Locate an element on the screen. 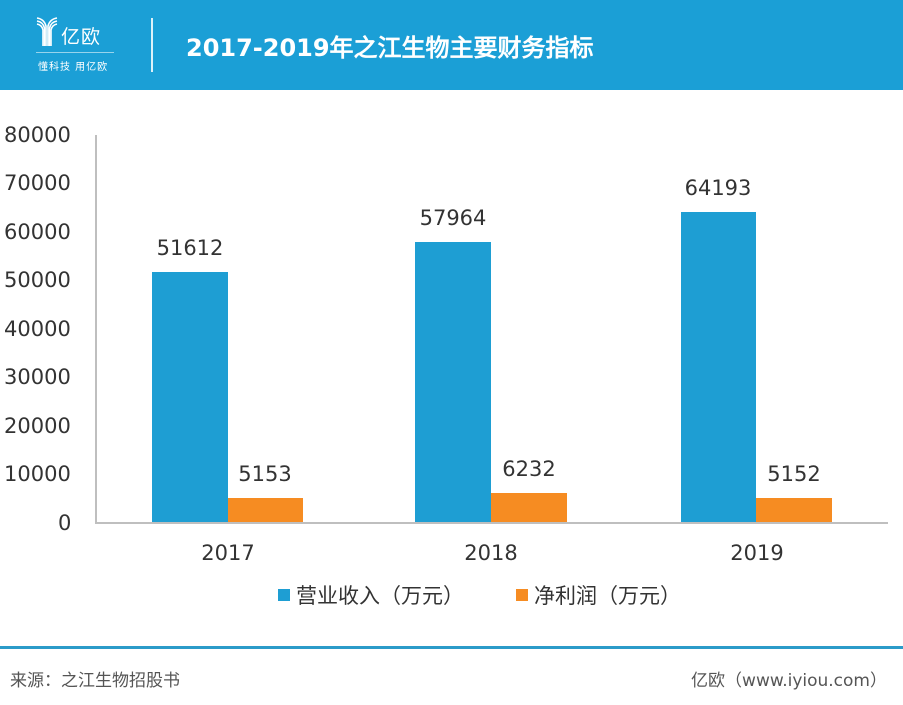 This screenshot has height=705, width=903. footer-divider is located at coordinates (451, 647).